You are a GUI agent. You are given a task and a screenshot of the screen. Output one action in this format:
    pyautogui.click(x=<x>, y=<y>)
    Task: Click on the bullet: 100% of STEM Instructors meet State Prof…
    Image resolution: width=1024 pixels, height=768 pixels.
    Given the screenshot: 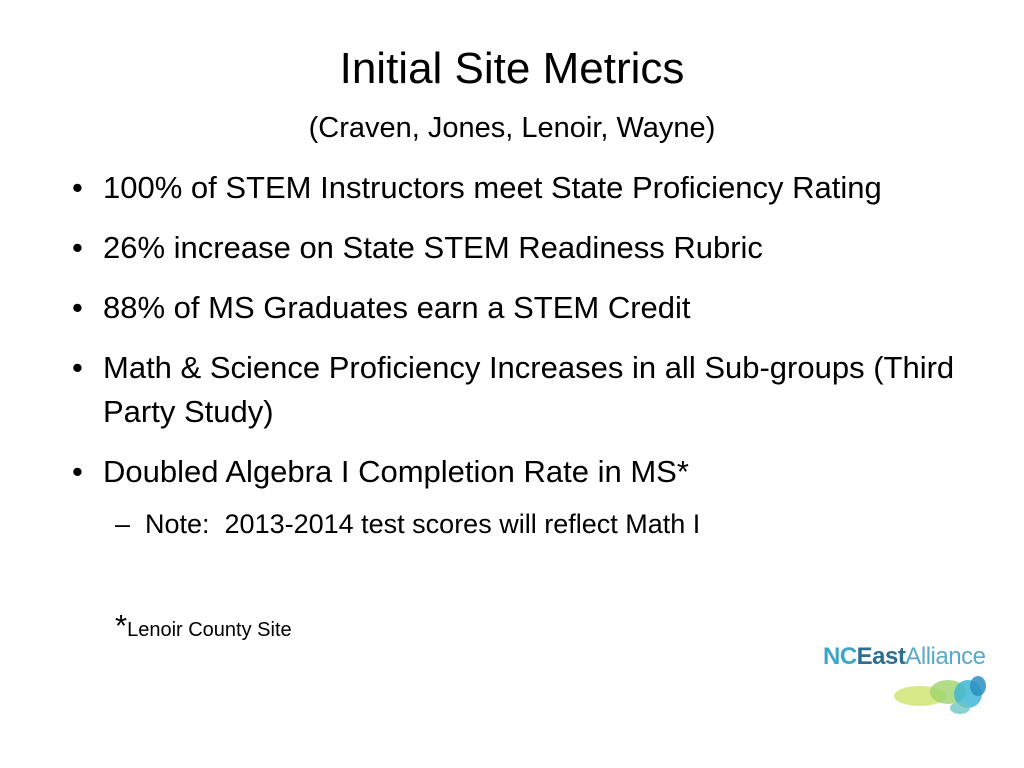 What is the action you would take?
    pyautogui.click(x=520, y=188)
    